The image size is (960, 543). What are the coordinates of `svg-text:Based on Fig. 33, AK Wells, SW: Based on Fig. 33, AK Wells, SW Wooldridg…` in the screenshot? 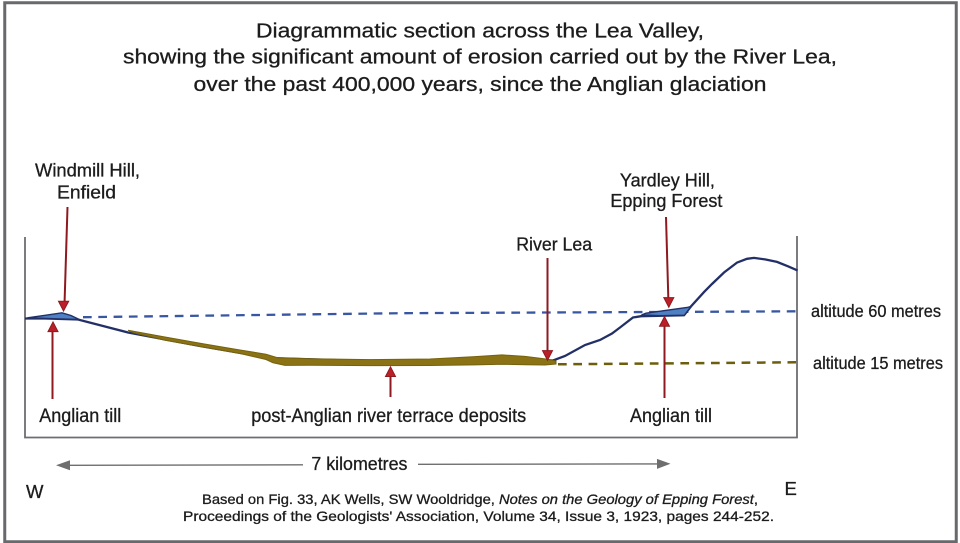 It's located at (480, 499).